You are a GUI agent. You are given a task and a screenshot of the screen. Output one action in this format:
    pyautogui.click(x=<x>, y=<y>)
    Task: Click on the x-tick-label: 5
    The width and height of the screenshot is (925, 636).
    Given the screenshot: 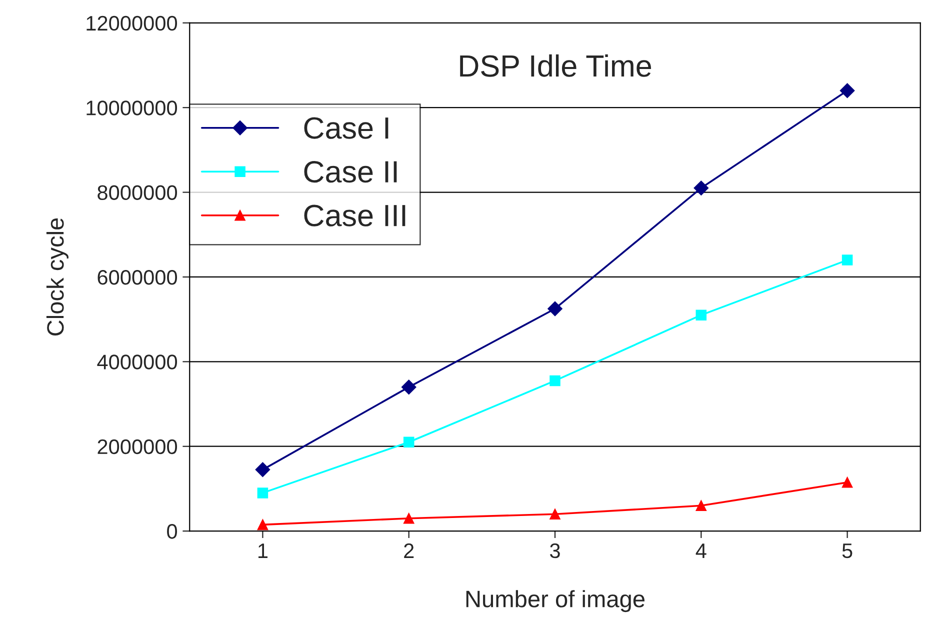 What is the action you would take?
    pyautogui.click(x=847, y=551)
    